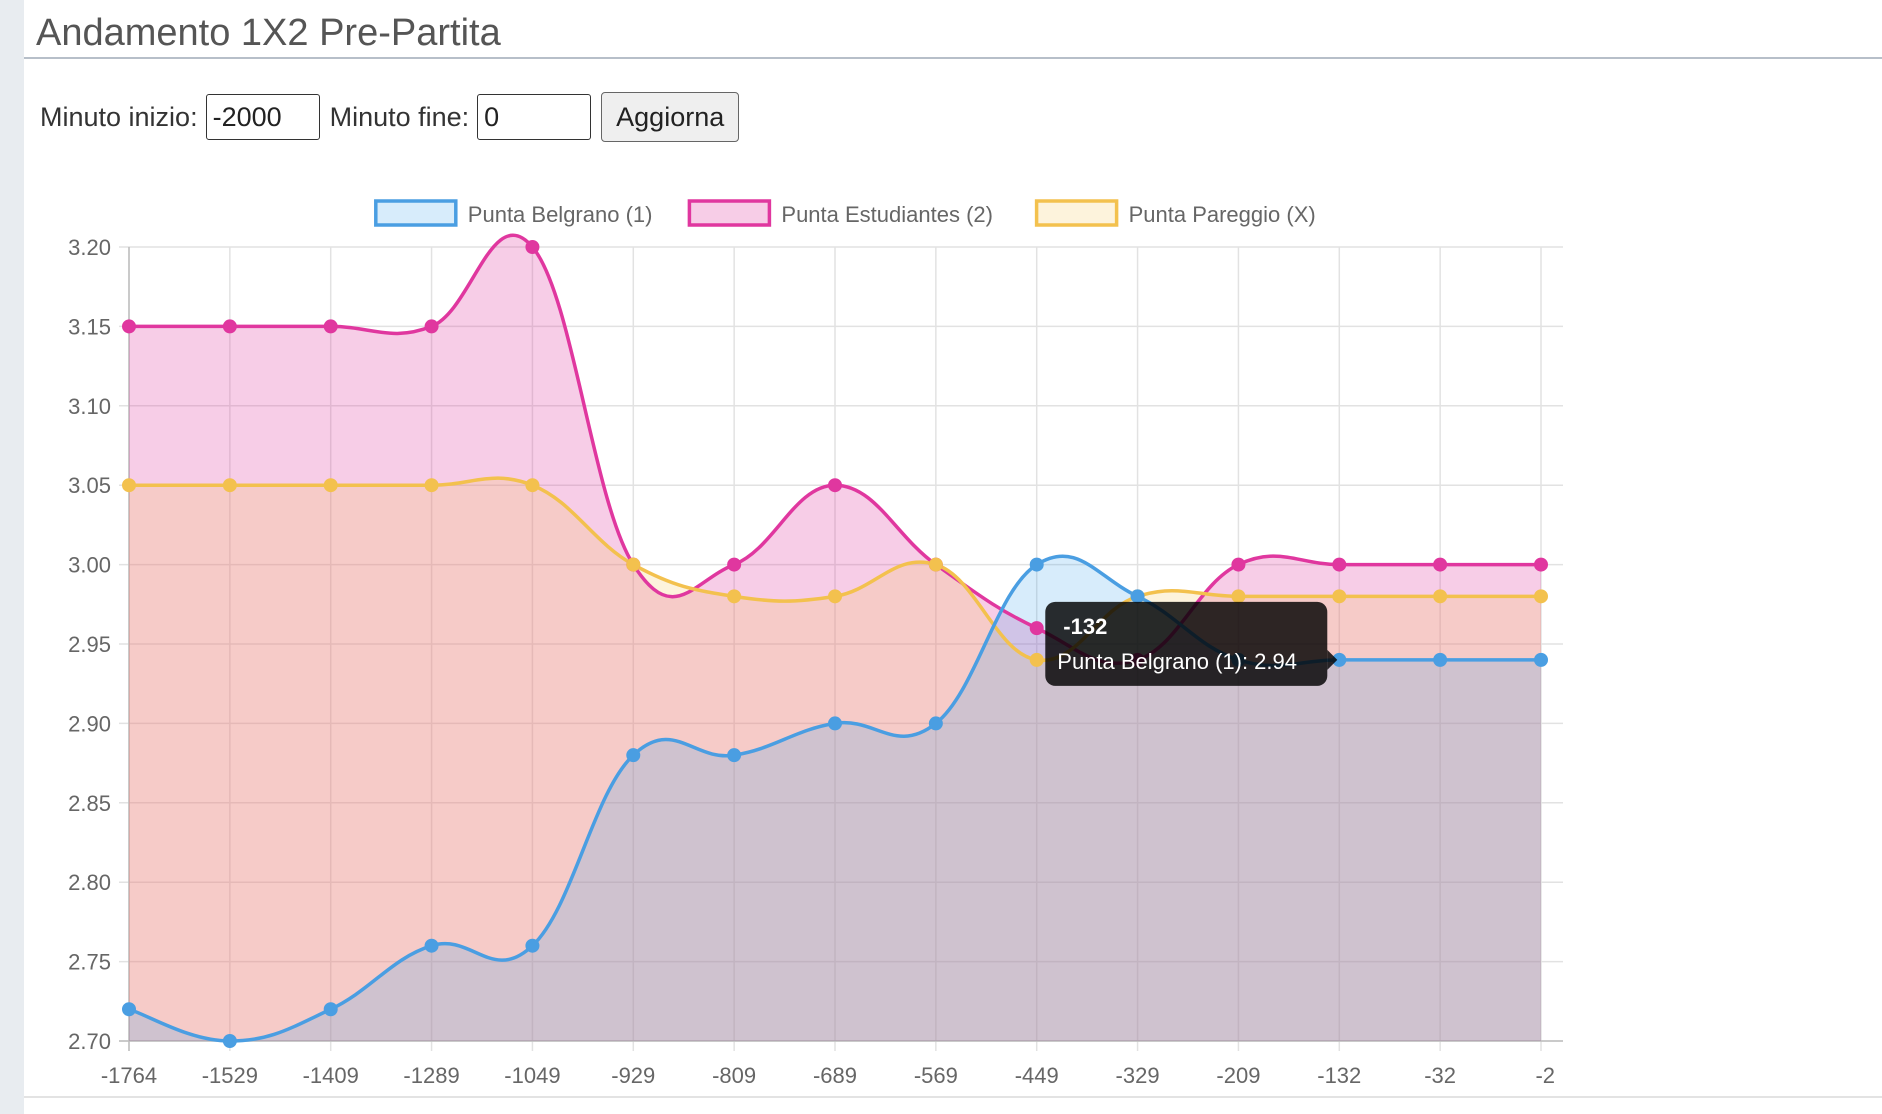 This screenshot has height=1114, width=1882. I want to click on x-tick-label: -209, so click(1238, 1075).